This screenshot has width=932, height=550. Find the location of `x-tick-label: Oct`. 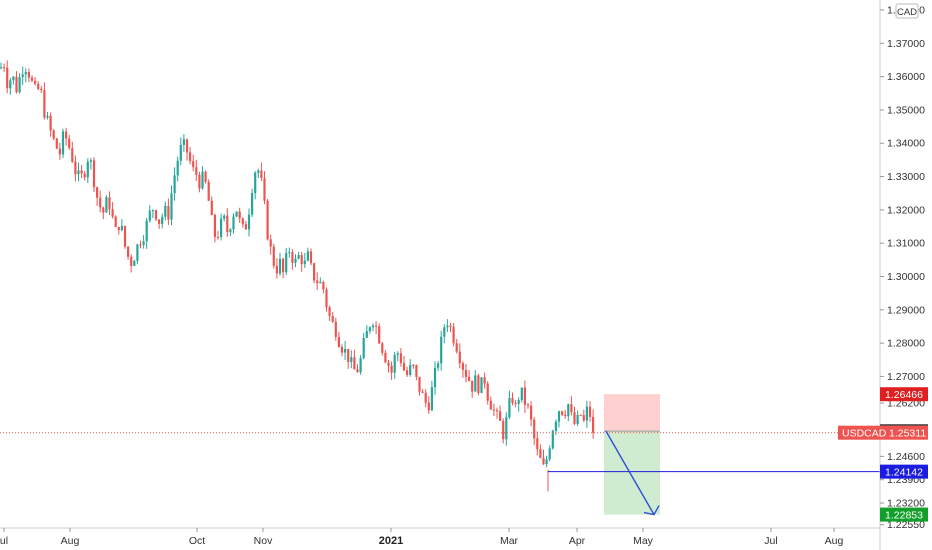

x-tick-label: Oct is located at coordinates (197, 541).